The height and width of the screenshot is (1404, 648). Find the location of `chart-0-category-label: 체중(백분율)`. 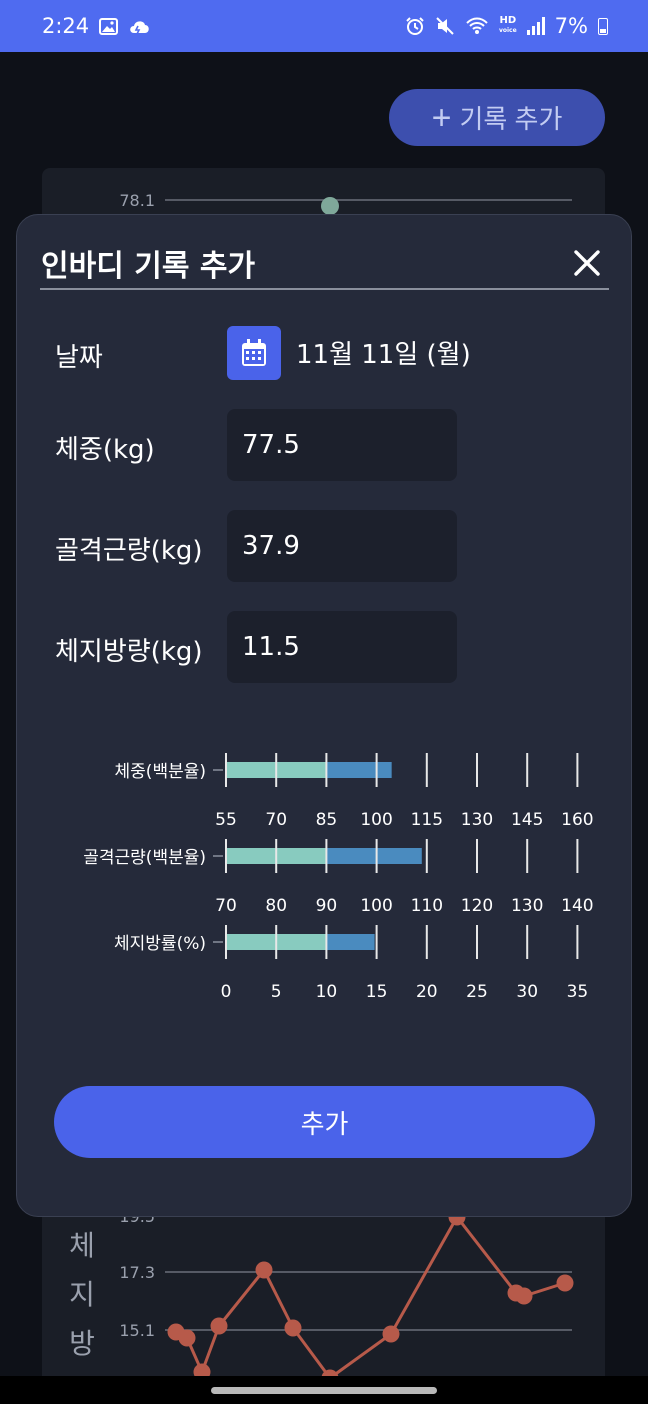

chart-0-category-label: 체중(백분율) is located at coordinates (160, 772).